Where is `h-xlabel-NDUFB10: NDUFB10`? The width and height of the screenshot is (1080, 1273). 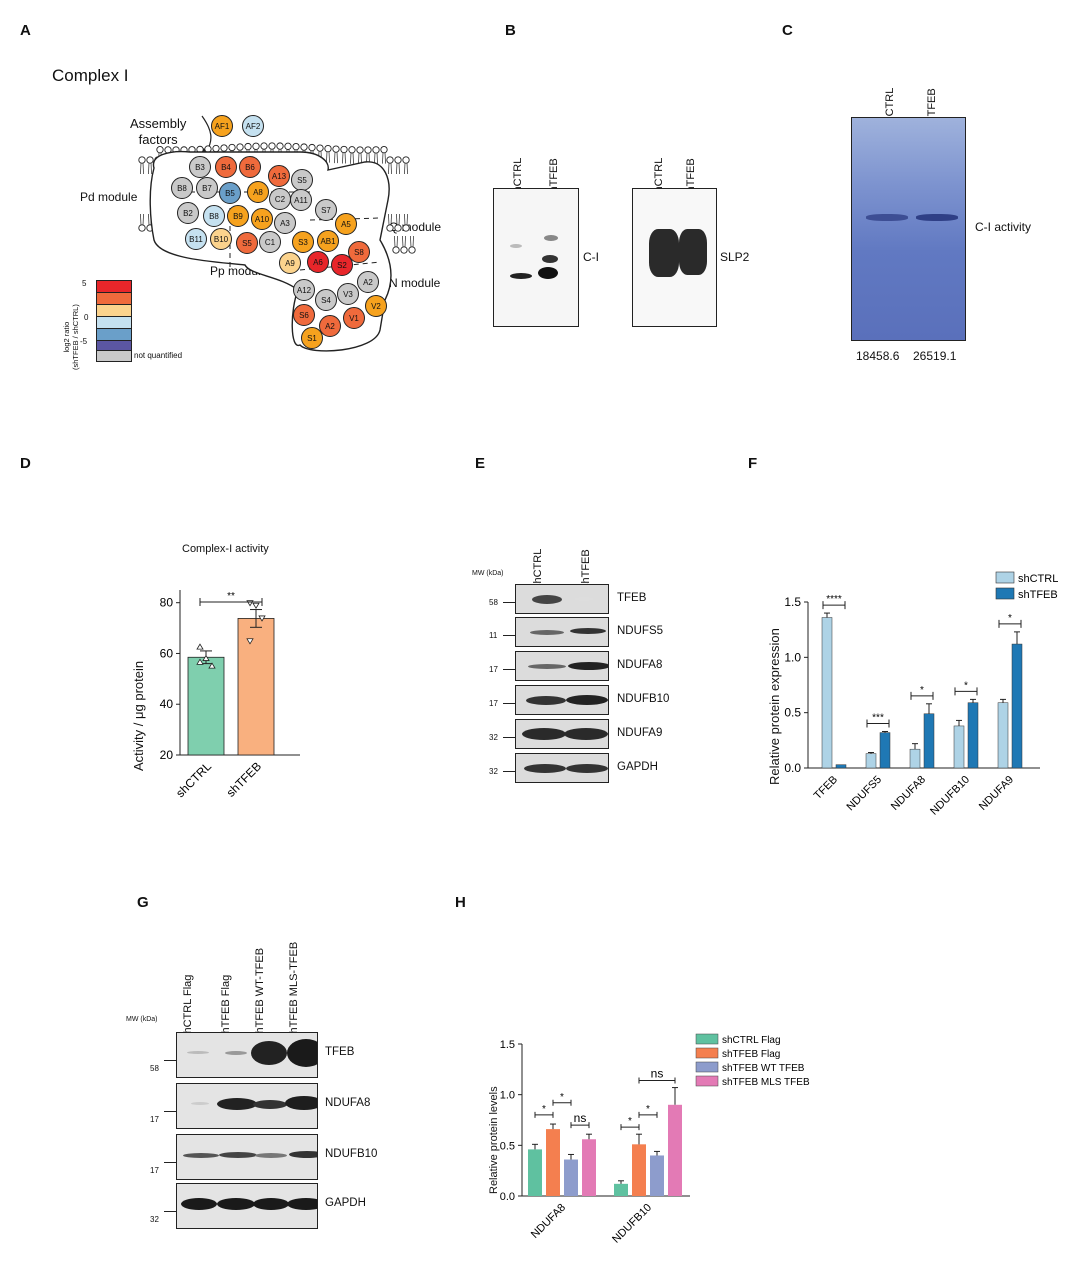 h-xlabel-NDUFB10: NDUFB10 is located at coordinates (632, 1224).